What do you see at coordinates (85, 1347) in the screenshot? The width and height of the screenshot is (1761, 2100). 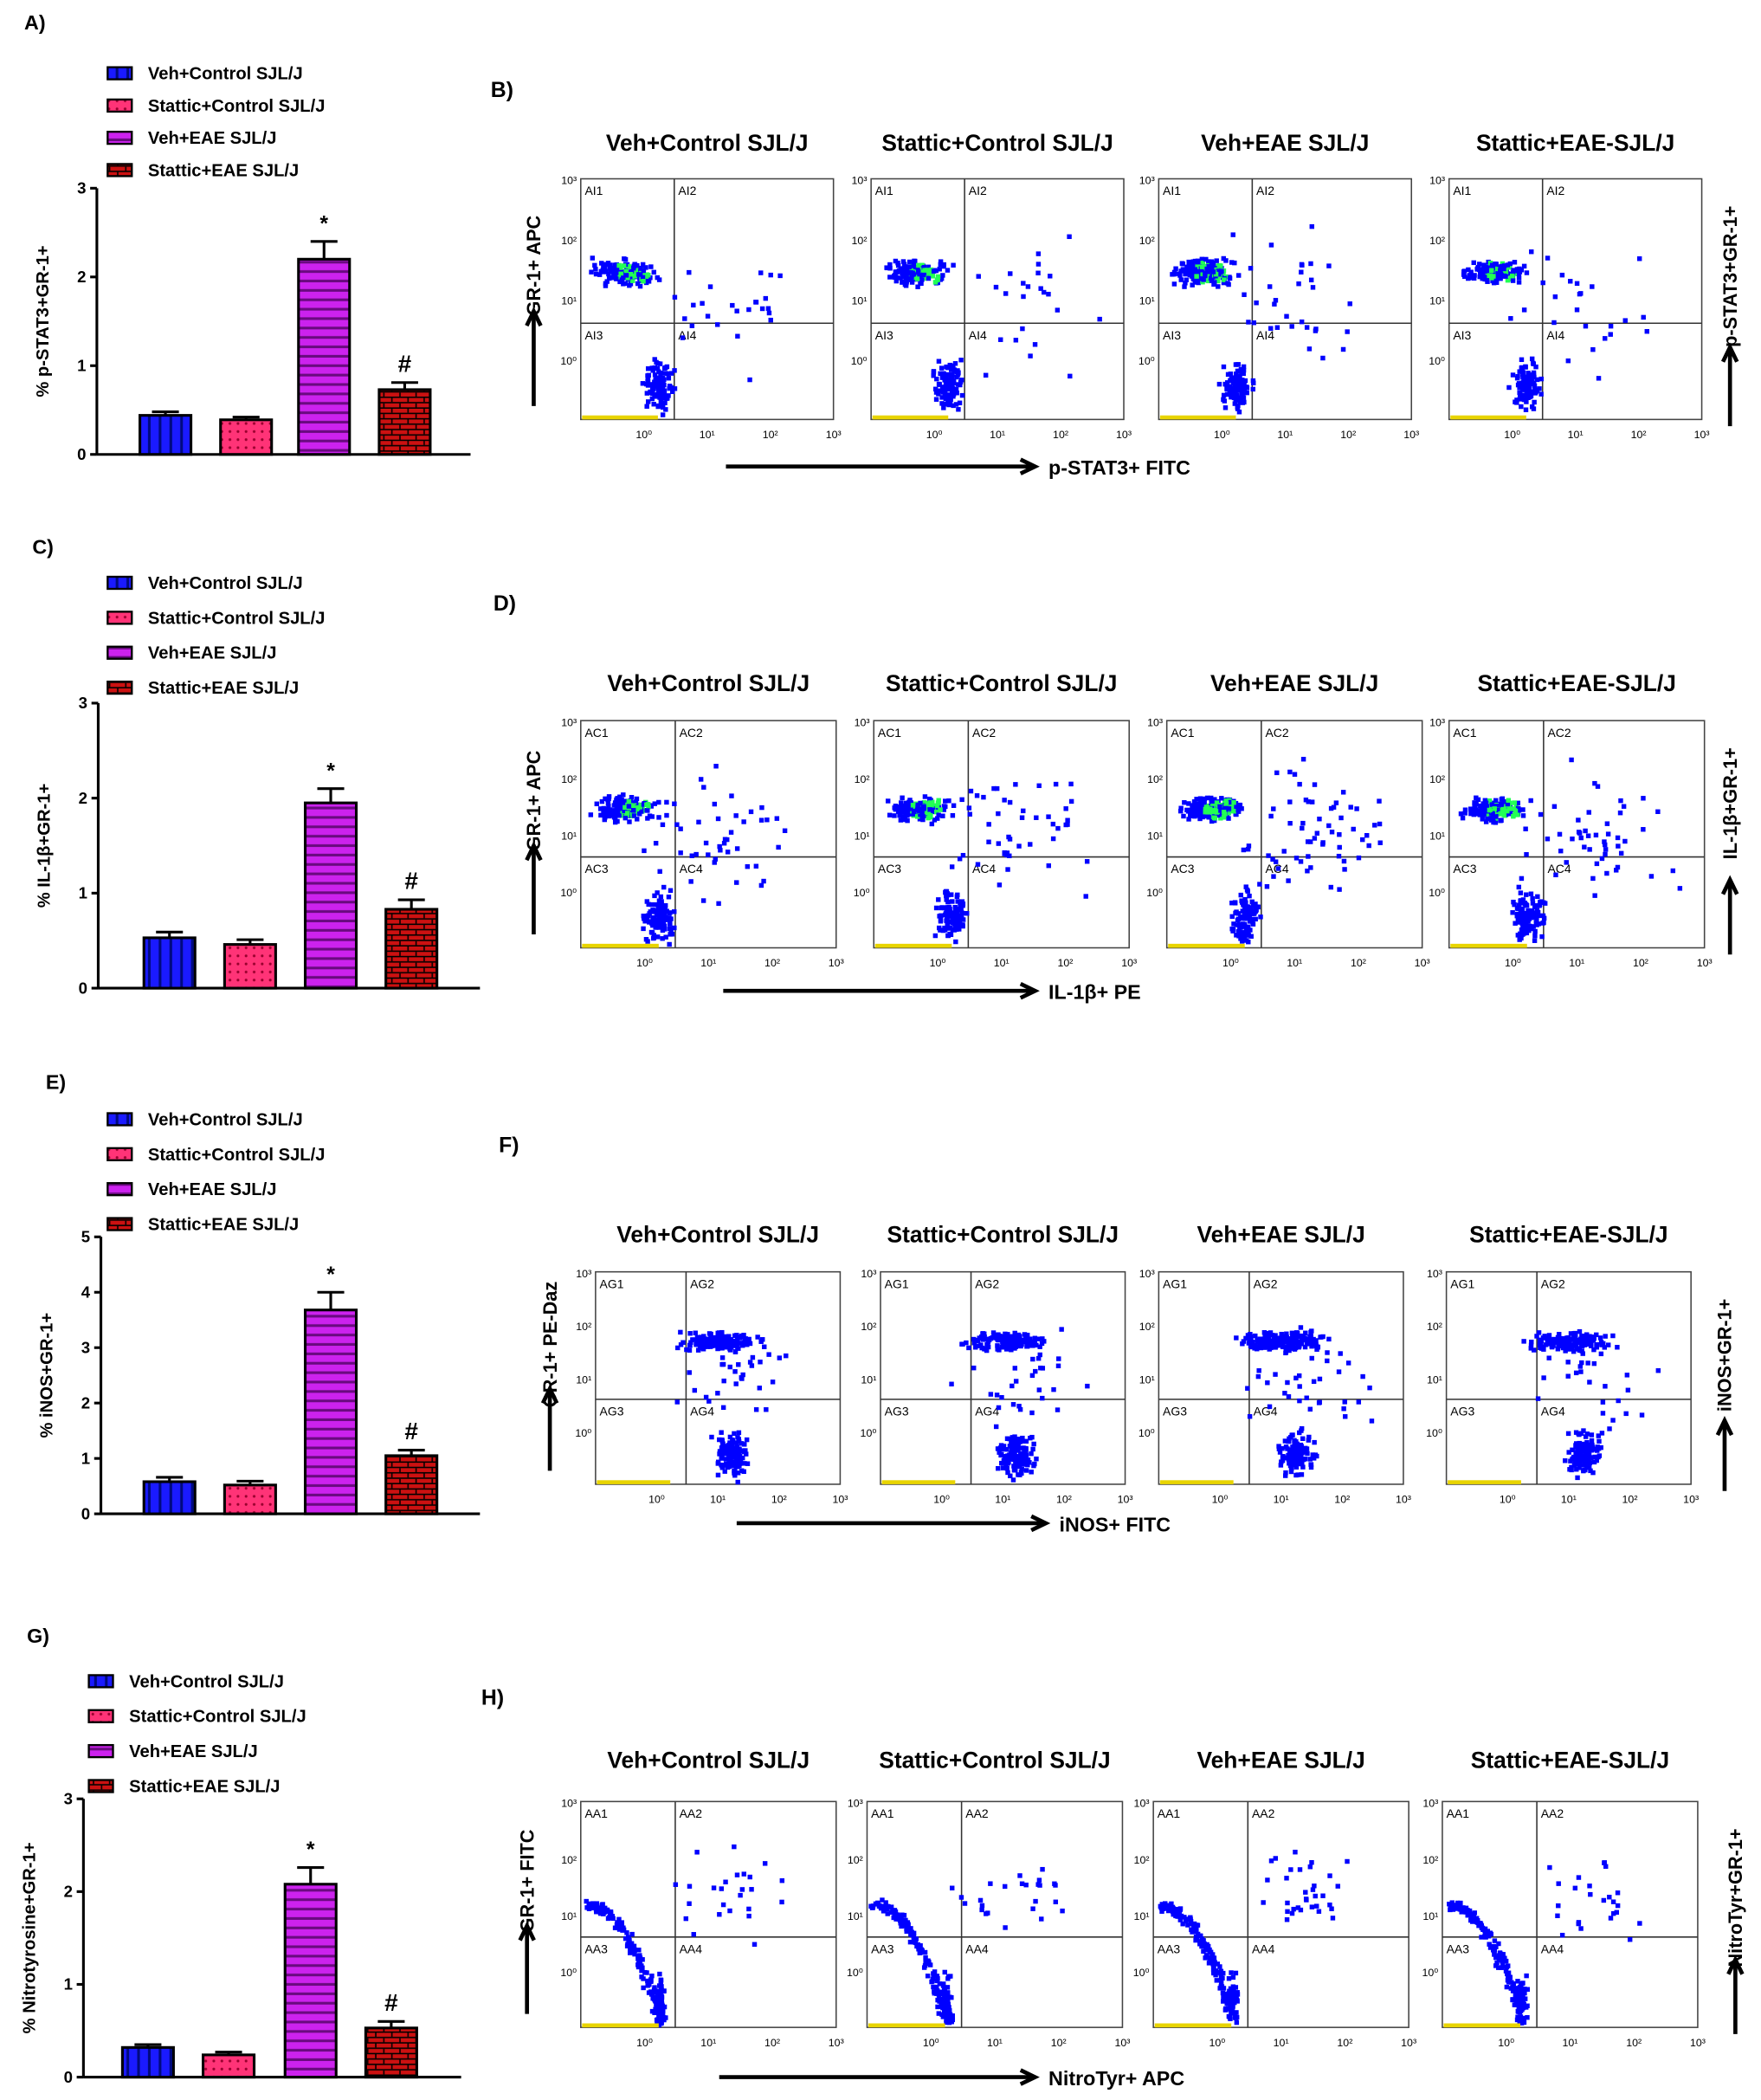 I see `y-tick-label: 3` at bounding box center [85, 1347].